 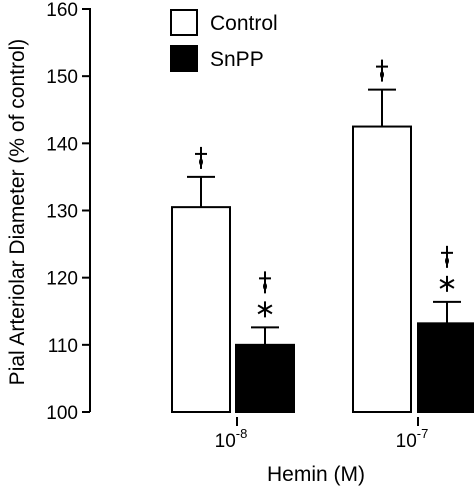 I want to click on legend-entry: Control, so click(x=224, y=22).